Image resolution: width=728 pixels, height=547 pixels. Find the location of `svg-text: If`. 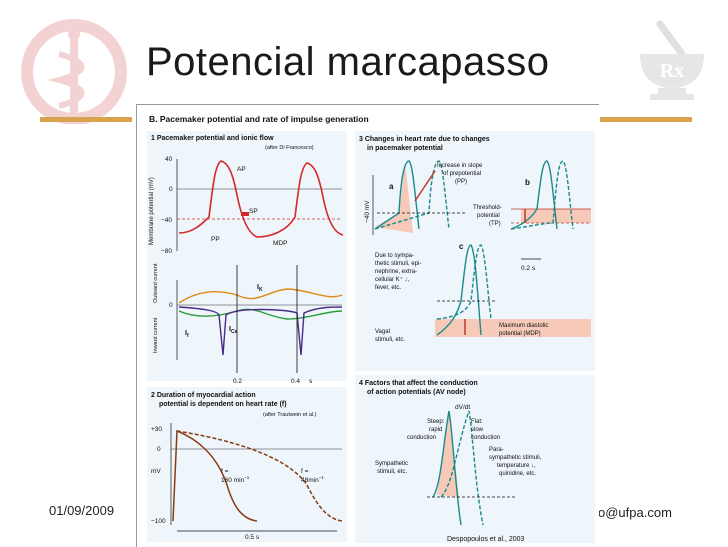

svg-text: If is located at coordinates (187, 334).